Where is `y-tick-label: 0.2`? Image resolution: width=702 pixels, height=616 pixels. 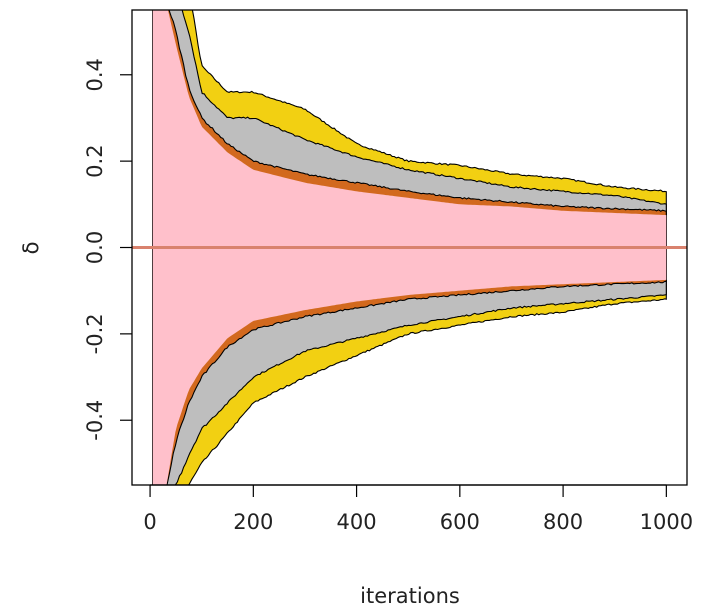 y-tick-label: 0.2 is located at coordinates (95, 160).